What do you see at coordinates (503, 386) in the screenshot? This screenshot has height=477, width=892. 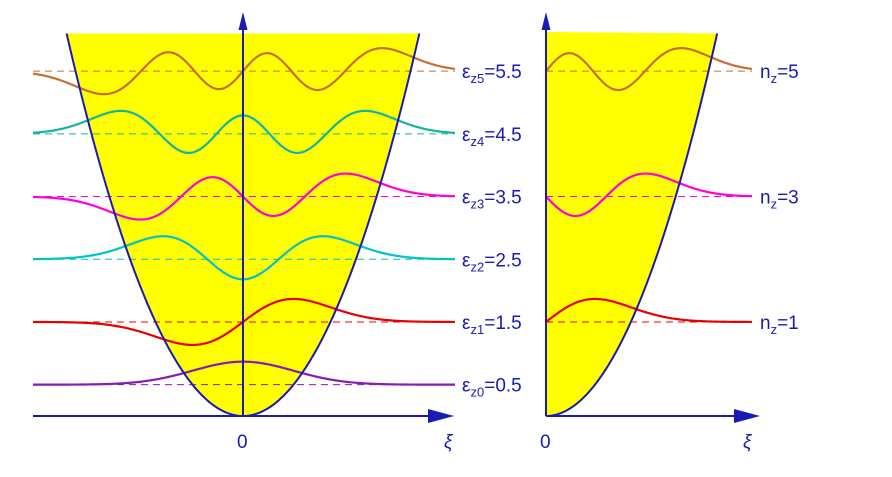 I see `level-value: =0.5` at bounding box center [503, 386].